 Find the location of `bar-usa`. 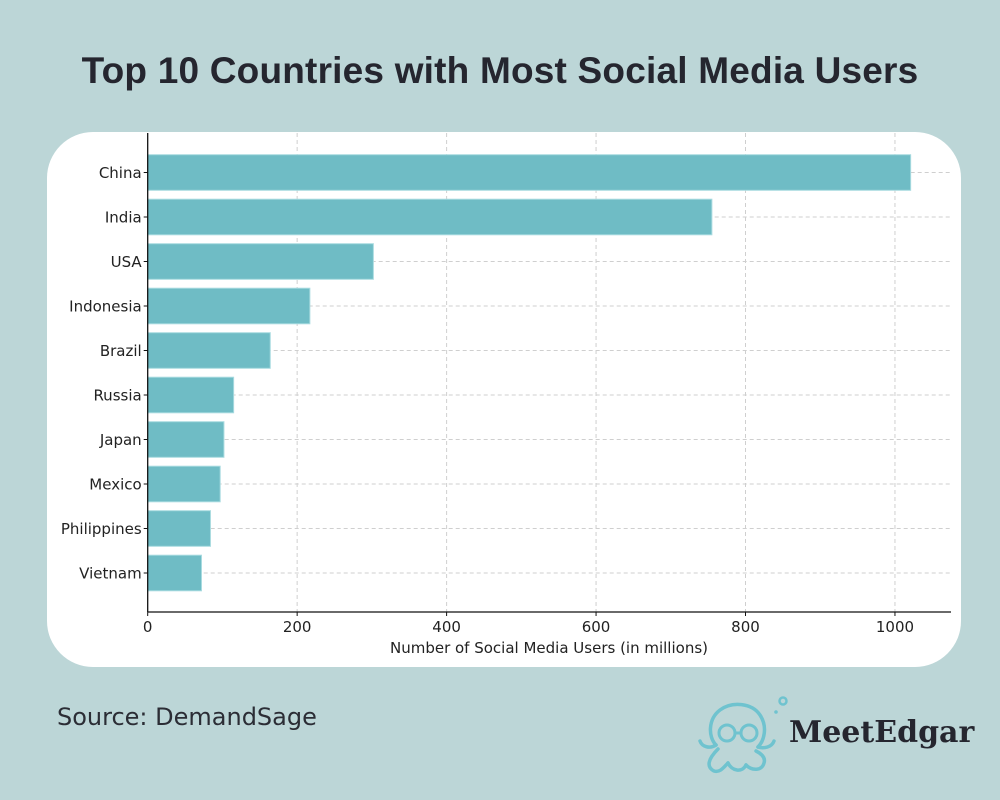

bar-usa is located at coordinates (260, 261).